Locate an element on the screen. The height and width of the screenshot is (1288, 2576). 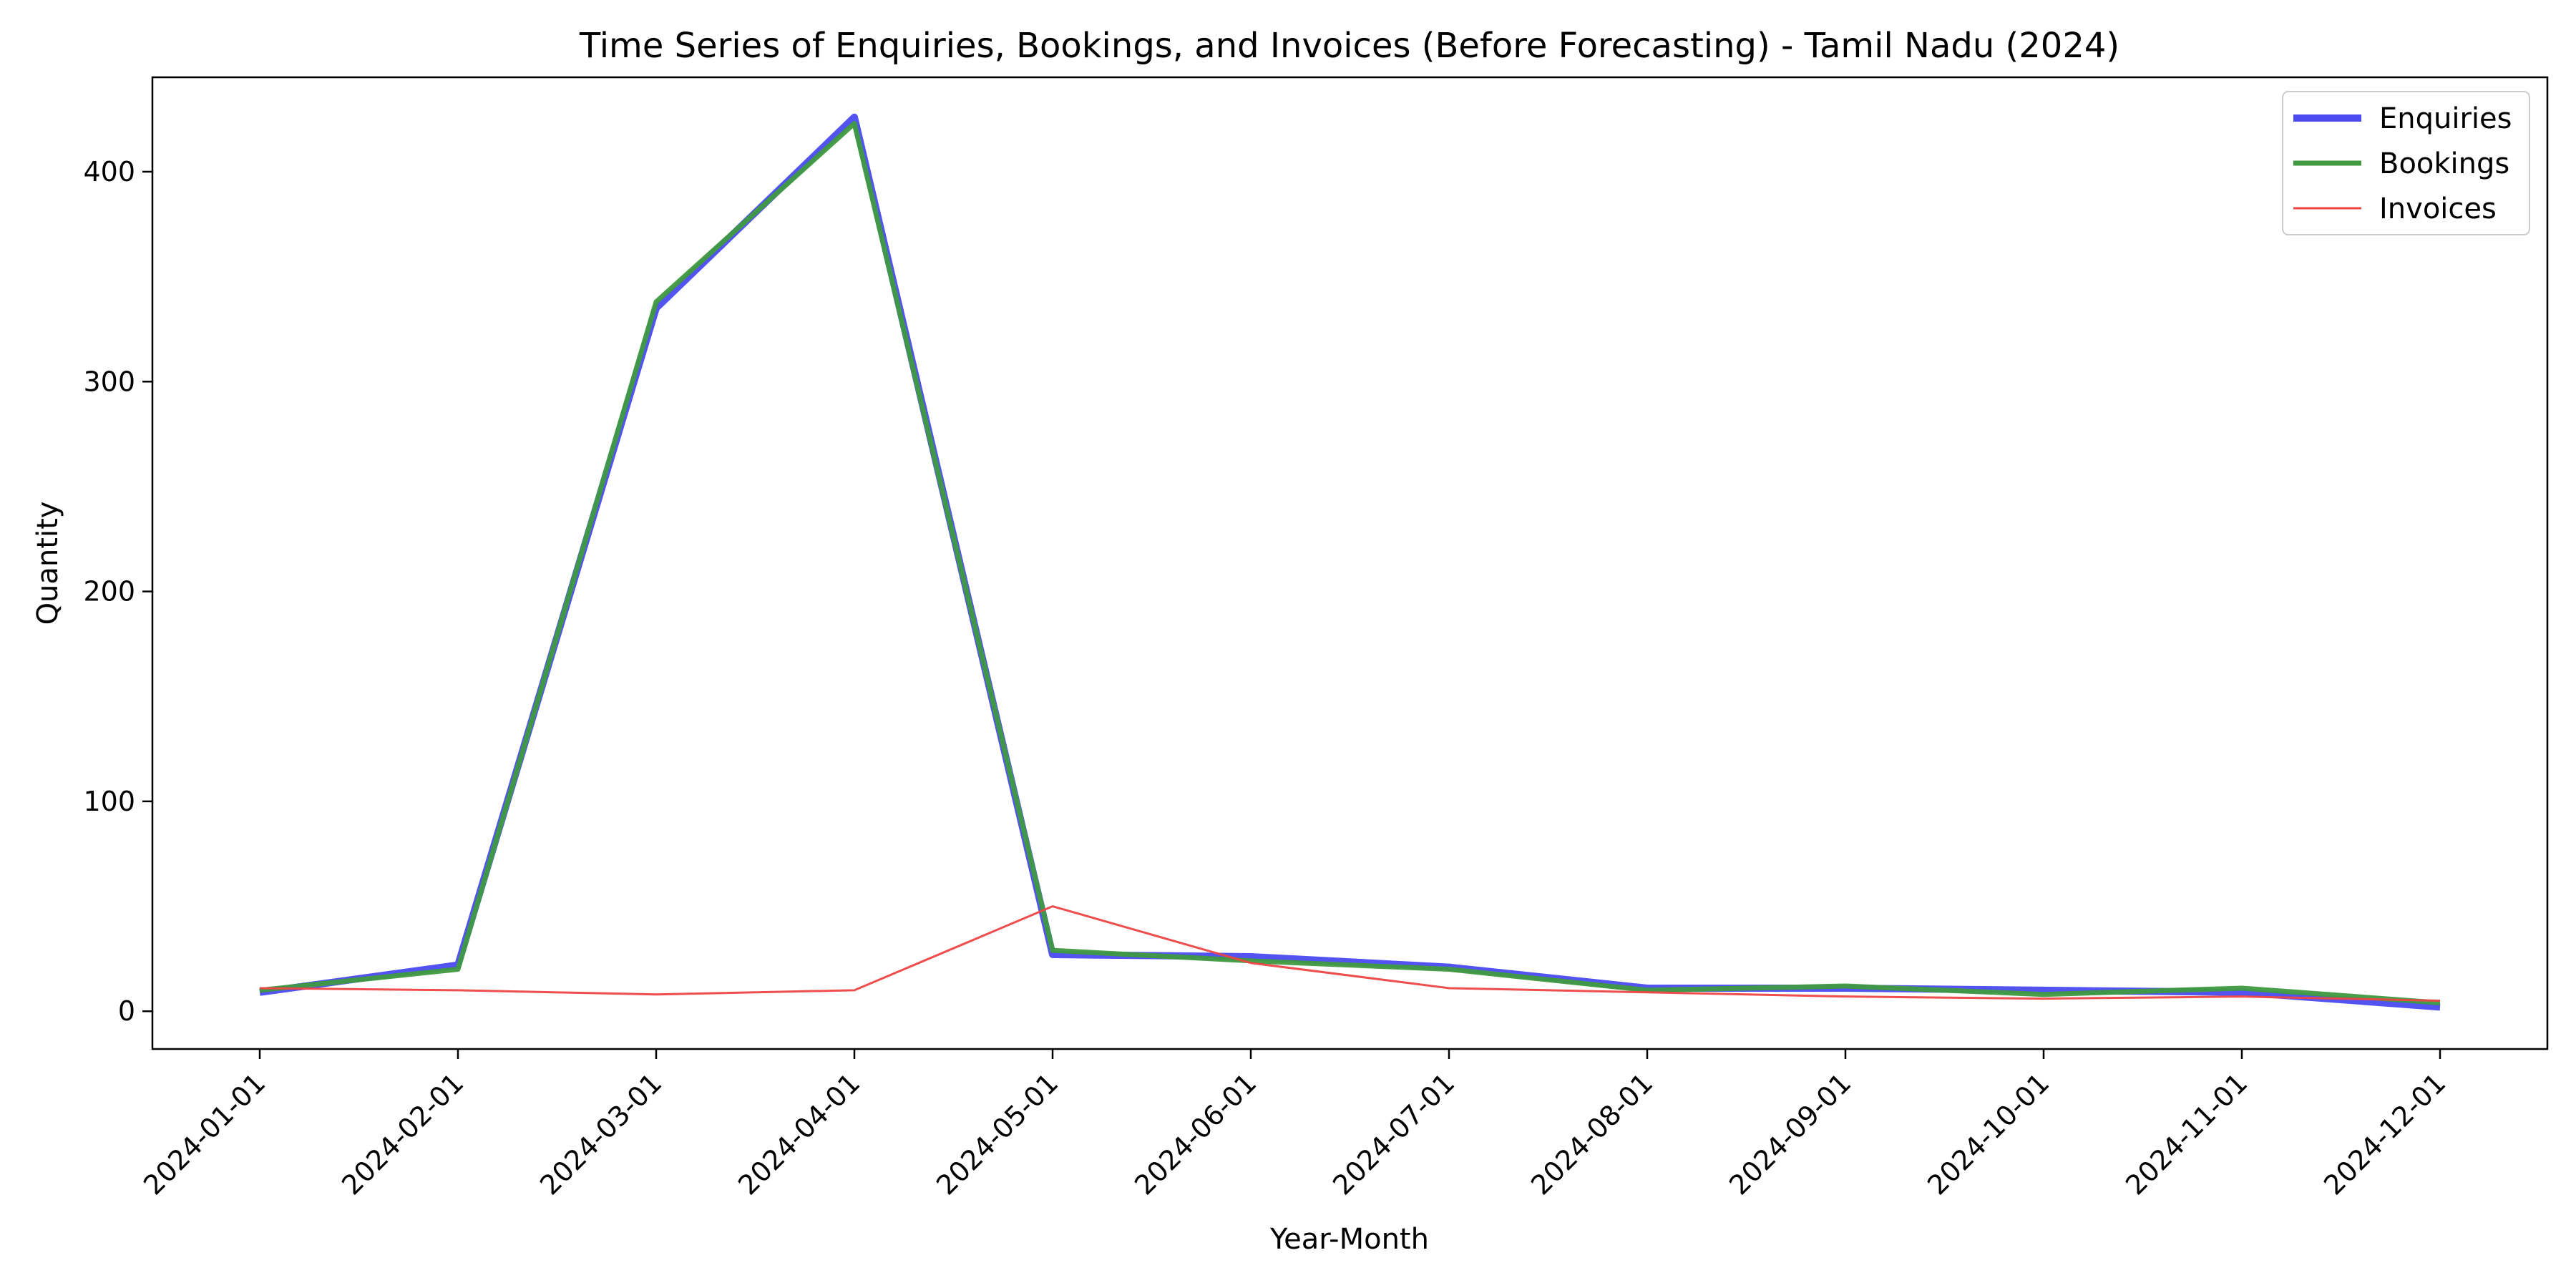
legend: Enquiries Bookings Invoices is located at coordinates (2406, 163).